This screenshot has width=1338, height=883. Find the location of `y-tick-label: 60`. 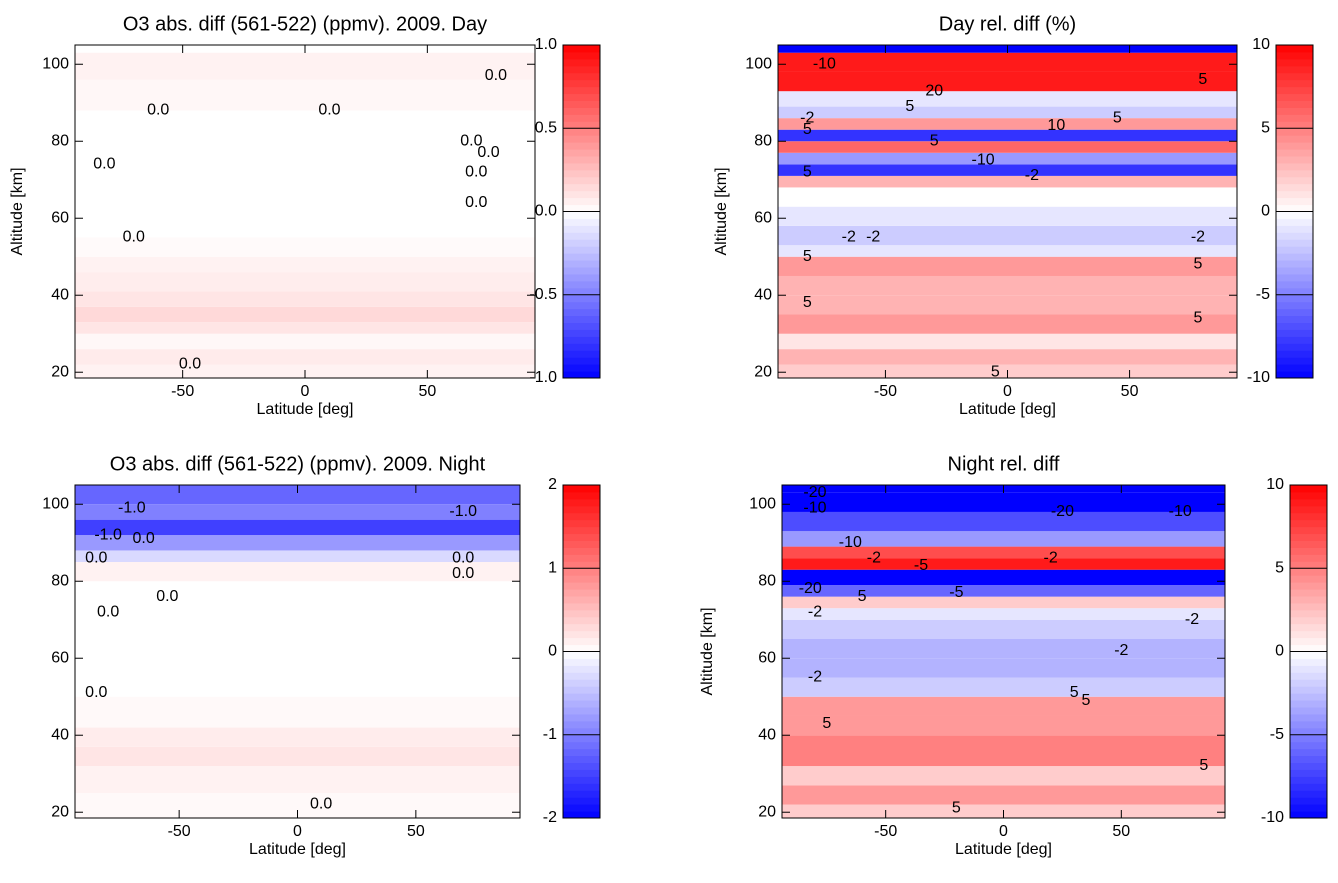

y-tick-label: 60 is located at coordinates (763, 217).